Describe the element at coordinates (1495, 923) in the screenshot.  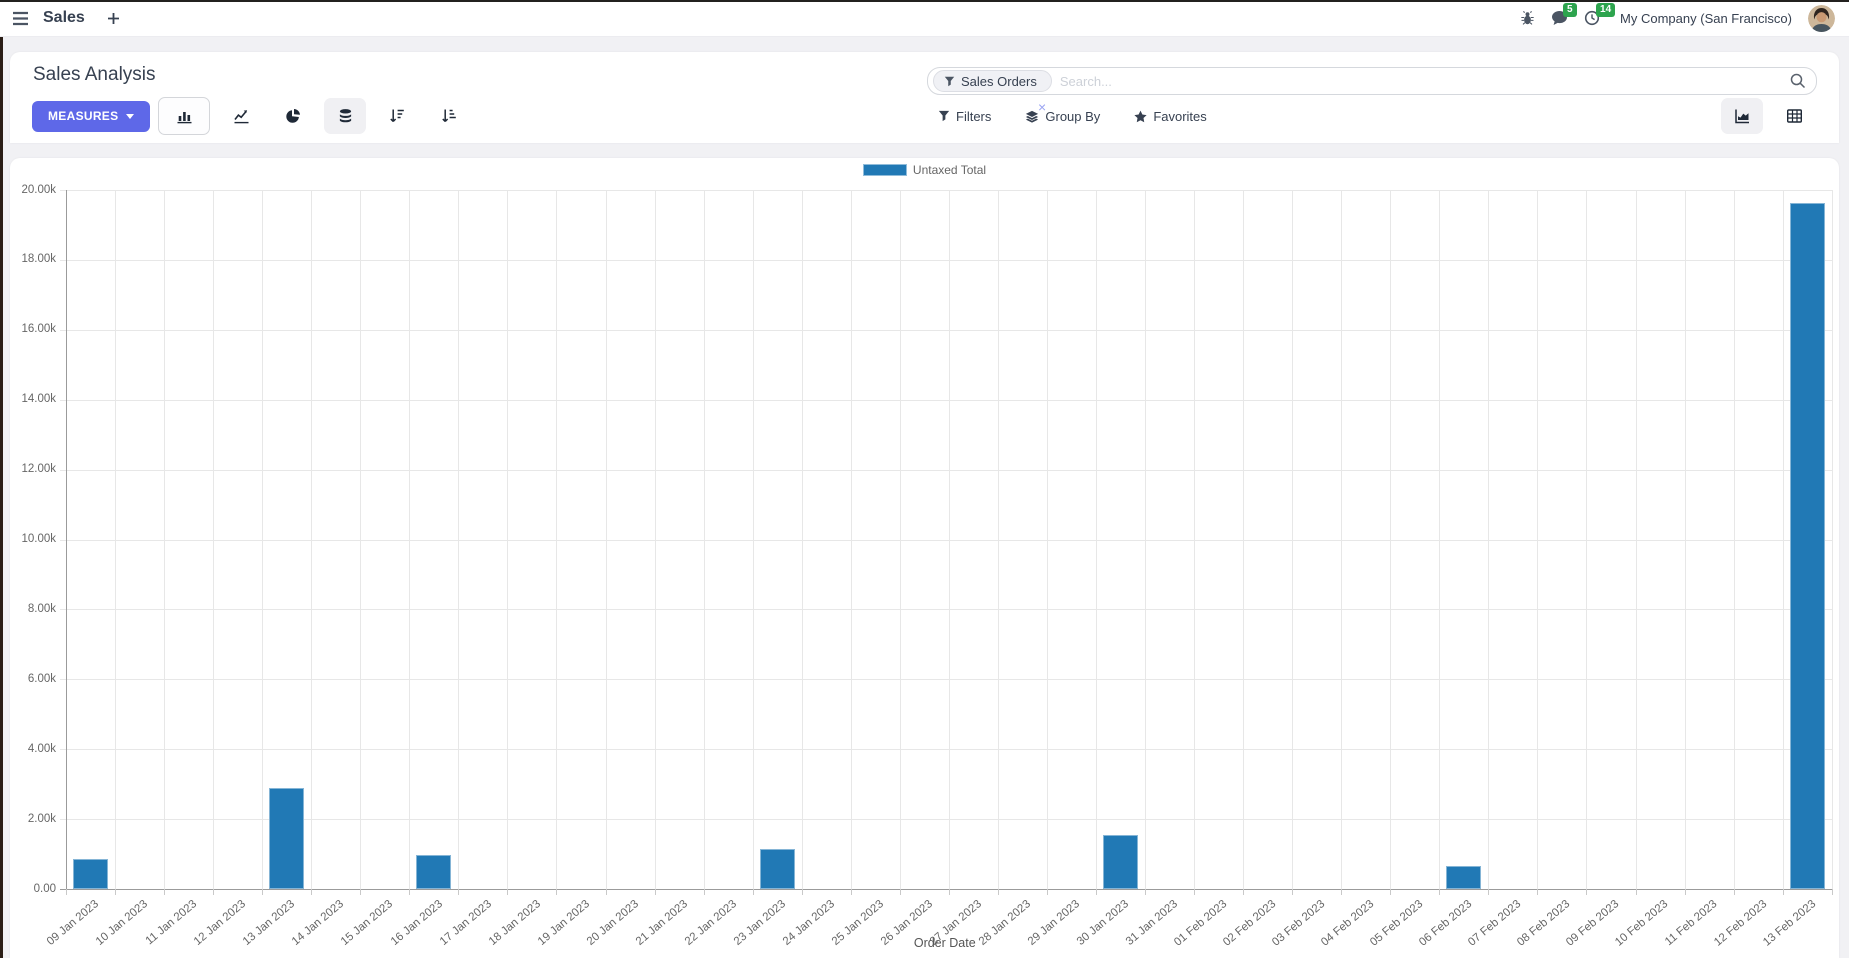
I see `x-tick-label: 07 Feb 2023` at that location.